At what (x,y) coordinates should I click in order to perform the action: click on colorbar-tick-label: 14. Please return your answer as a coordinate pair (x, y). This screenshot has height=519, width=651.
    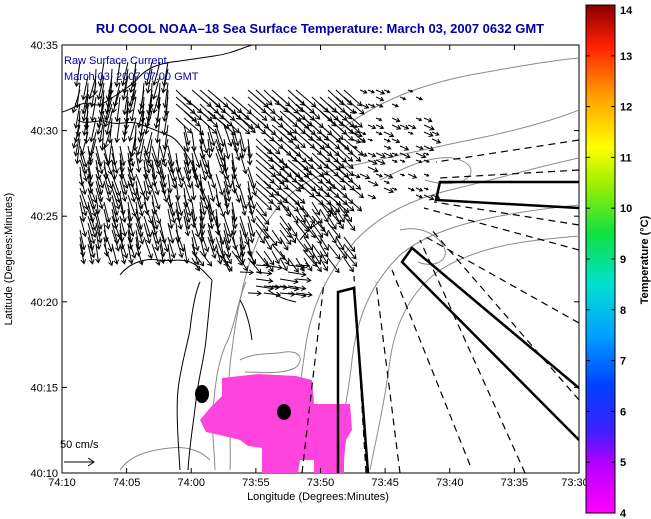
    Looking at the image, I should click on (626, 11).